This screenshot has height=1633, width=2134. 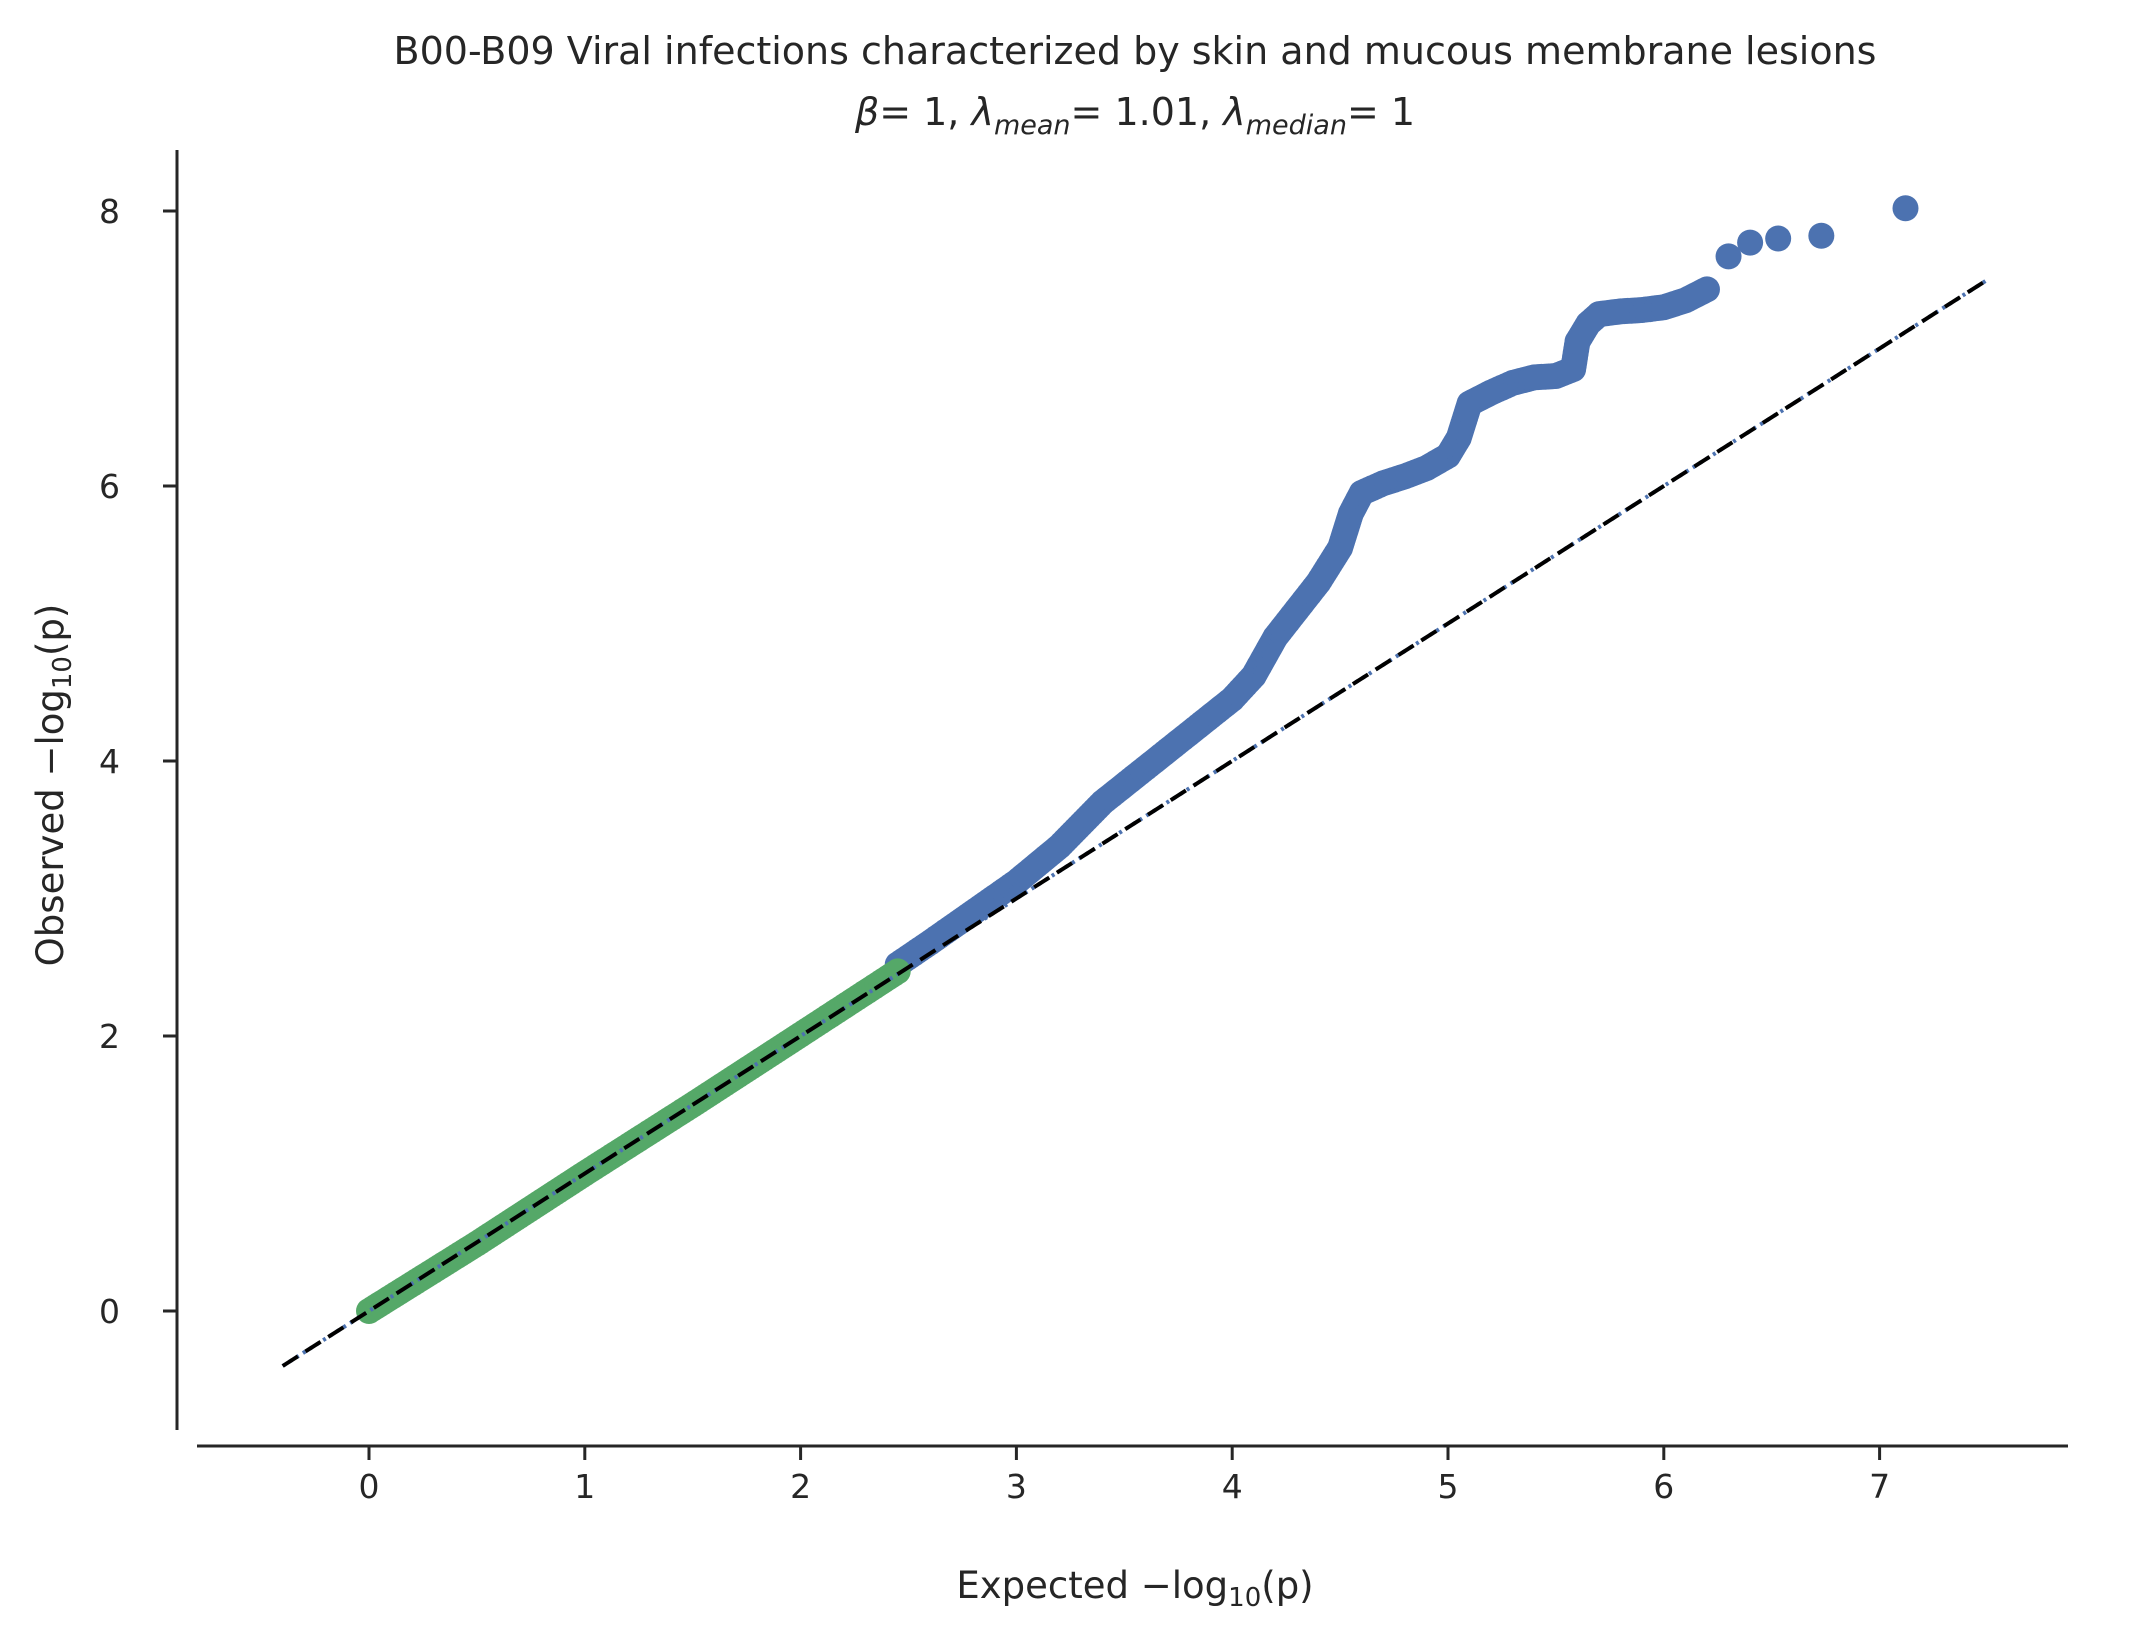 What do you see at coordinates (1287, 1585) in the screenshot?
I see `x-axis-label-suffix: (p)` at bounding box center [1287, 1585].